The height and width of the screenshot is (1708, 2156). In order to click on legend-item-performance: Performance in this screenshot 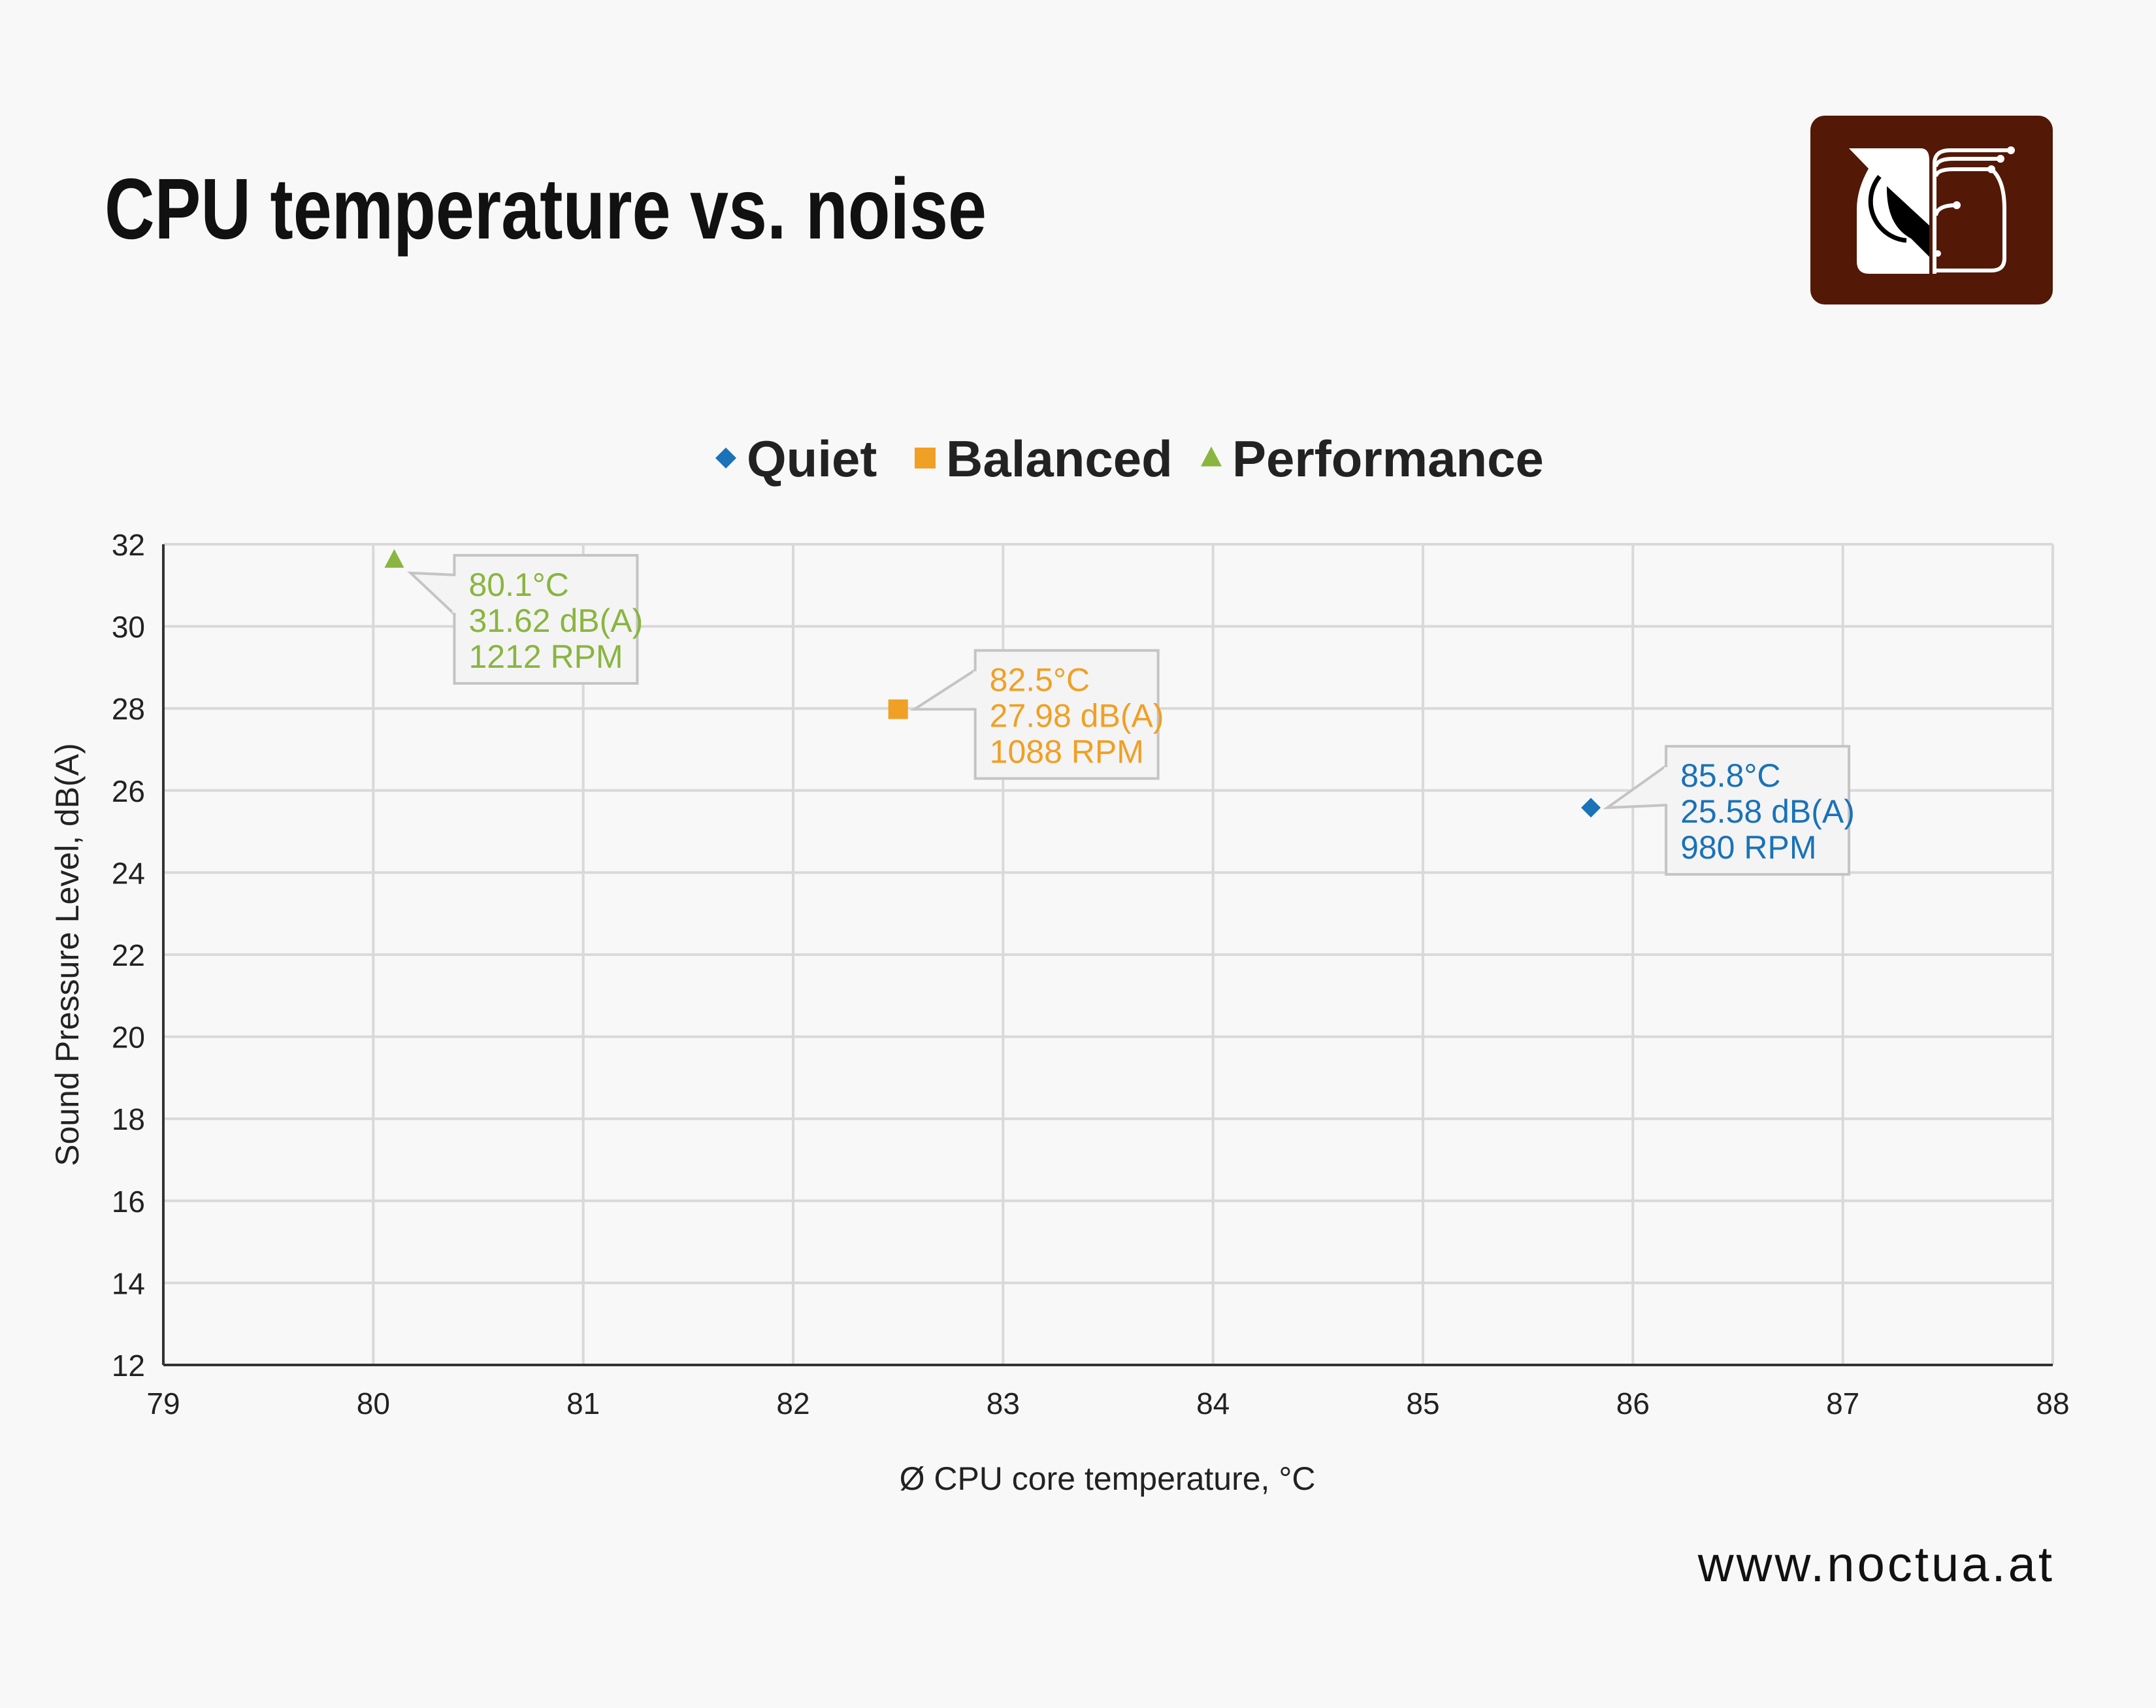, I will do `click(1372, 458)`.